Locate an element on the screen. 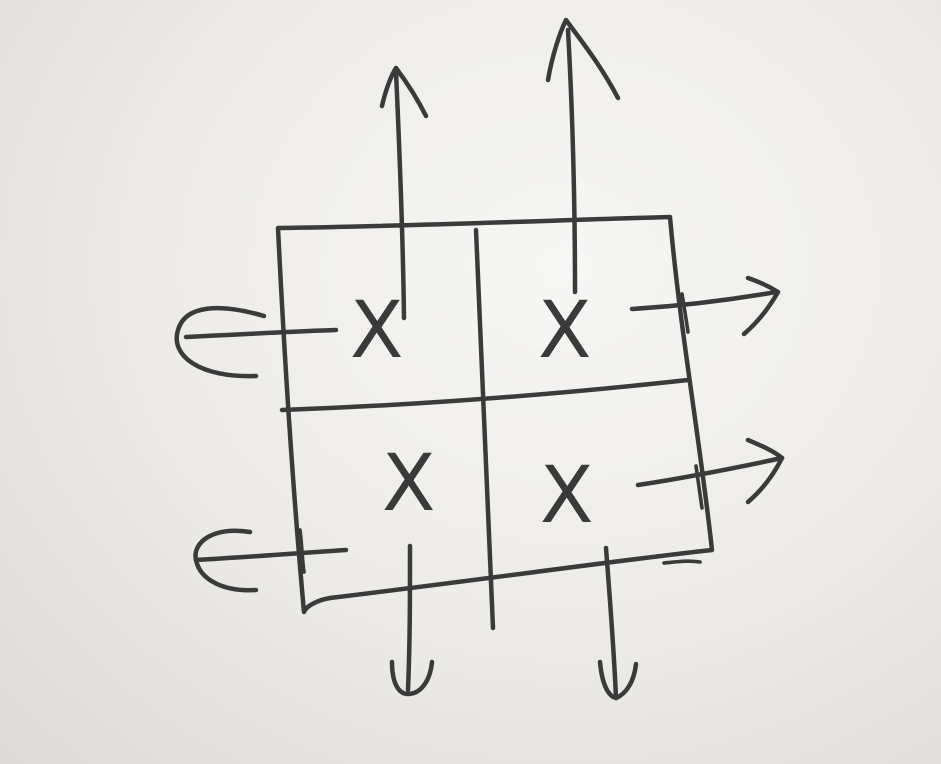 The image size is (941, 764). cell-mark-bottom-left: X is located at coordinates (408, 484).